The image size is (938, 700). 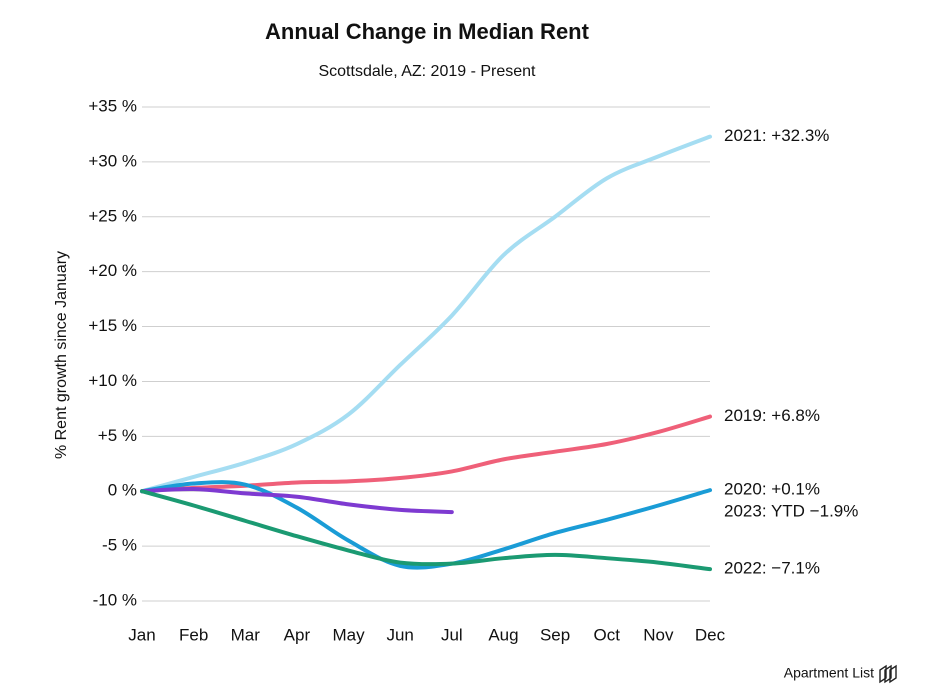 What do you see at coordinates (348, 634) in the screenshot?
I see `x-tick-label: May` at bounding box center [348, 634].